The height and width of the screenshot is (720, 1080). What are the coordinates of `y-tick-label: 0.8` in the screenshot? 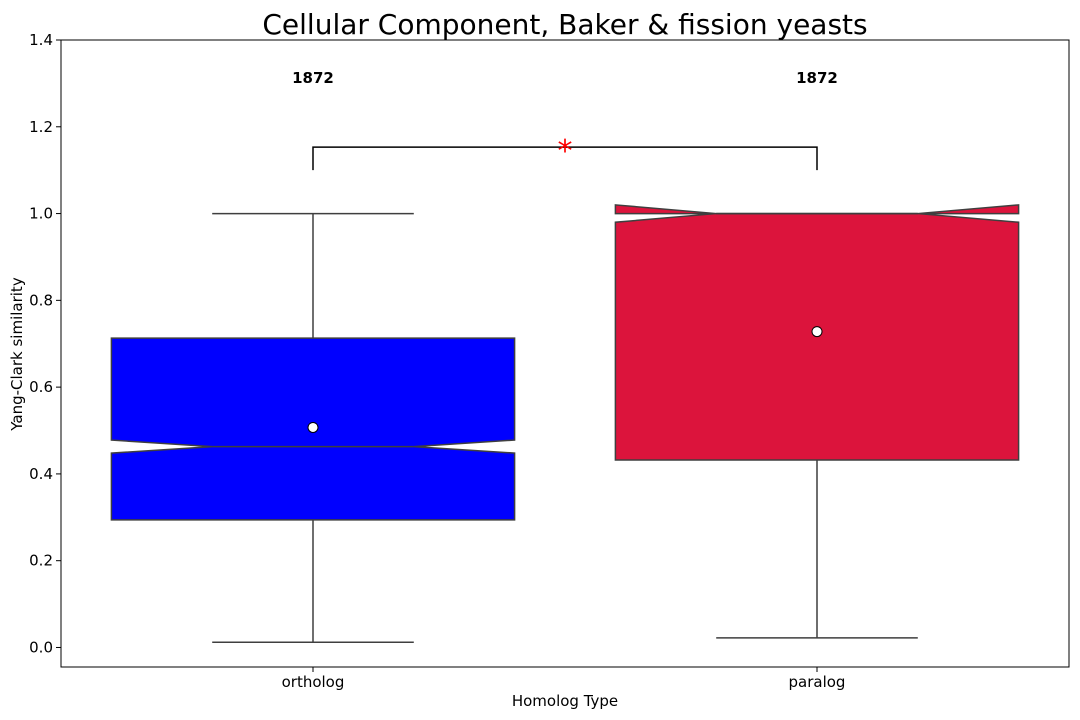 It's located at (41, 300).